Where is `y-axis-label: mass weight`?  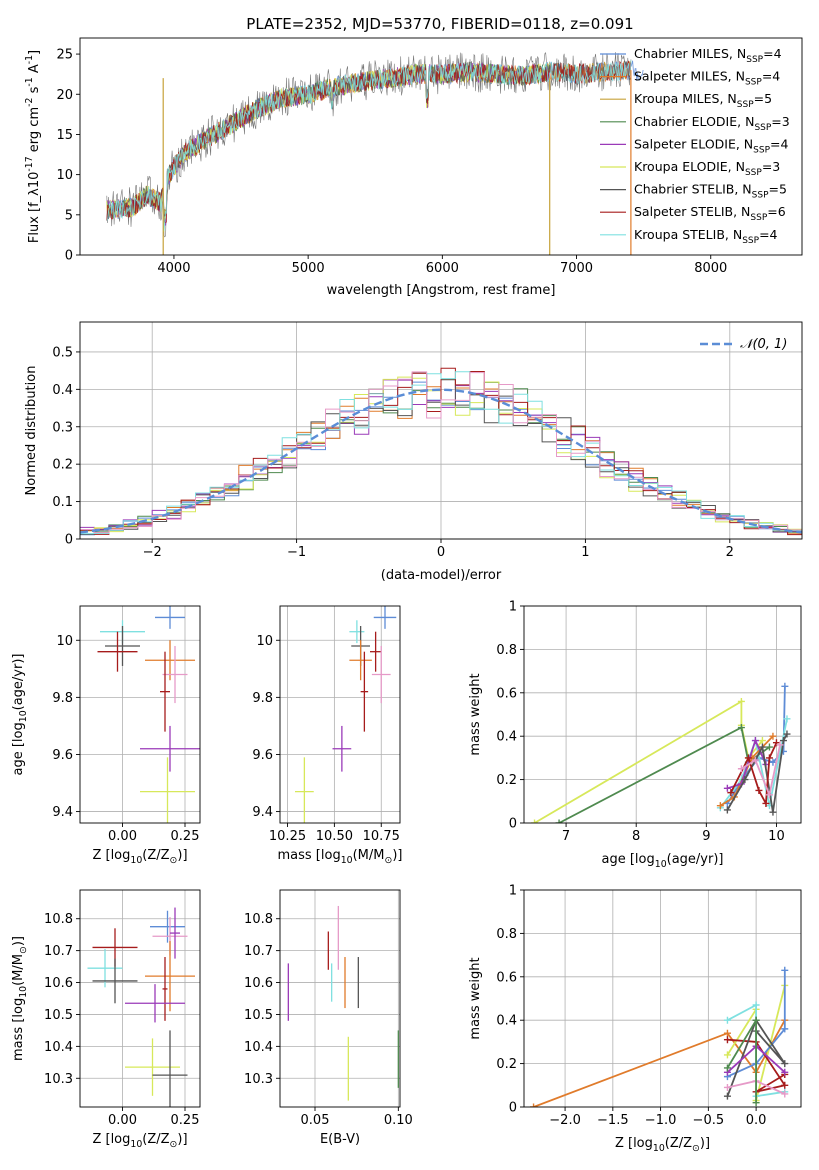
y-axis-label: mass weight is located at coordinates (475, 998).